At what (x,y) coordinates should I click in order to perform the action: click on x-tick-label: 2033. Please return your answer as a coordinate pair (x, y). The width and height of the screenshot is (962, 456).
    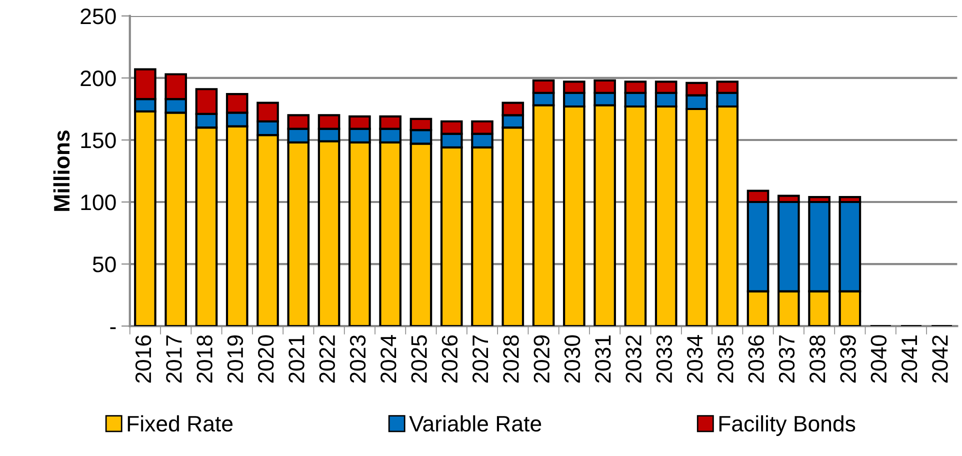
    Looking at the image, I should click on (664, 359).